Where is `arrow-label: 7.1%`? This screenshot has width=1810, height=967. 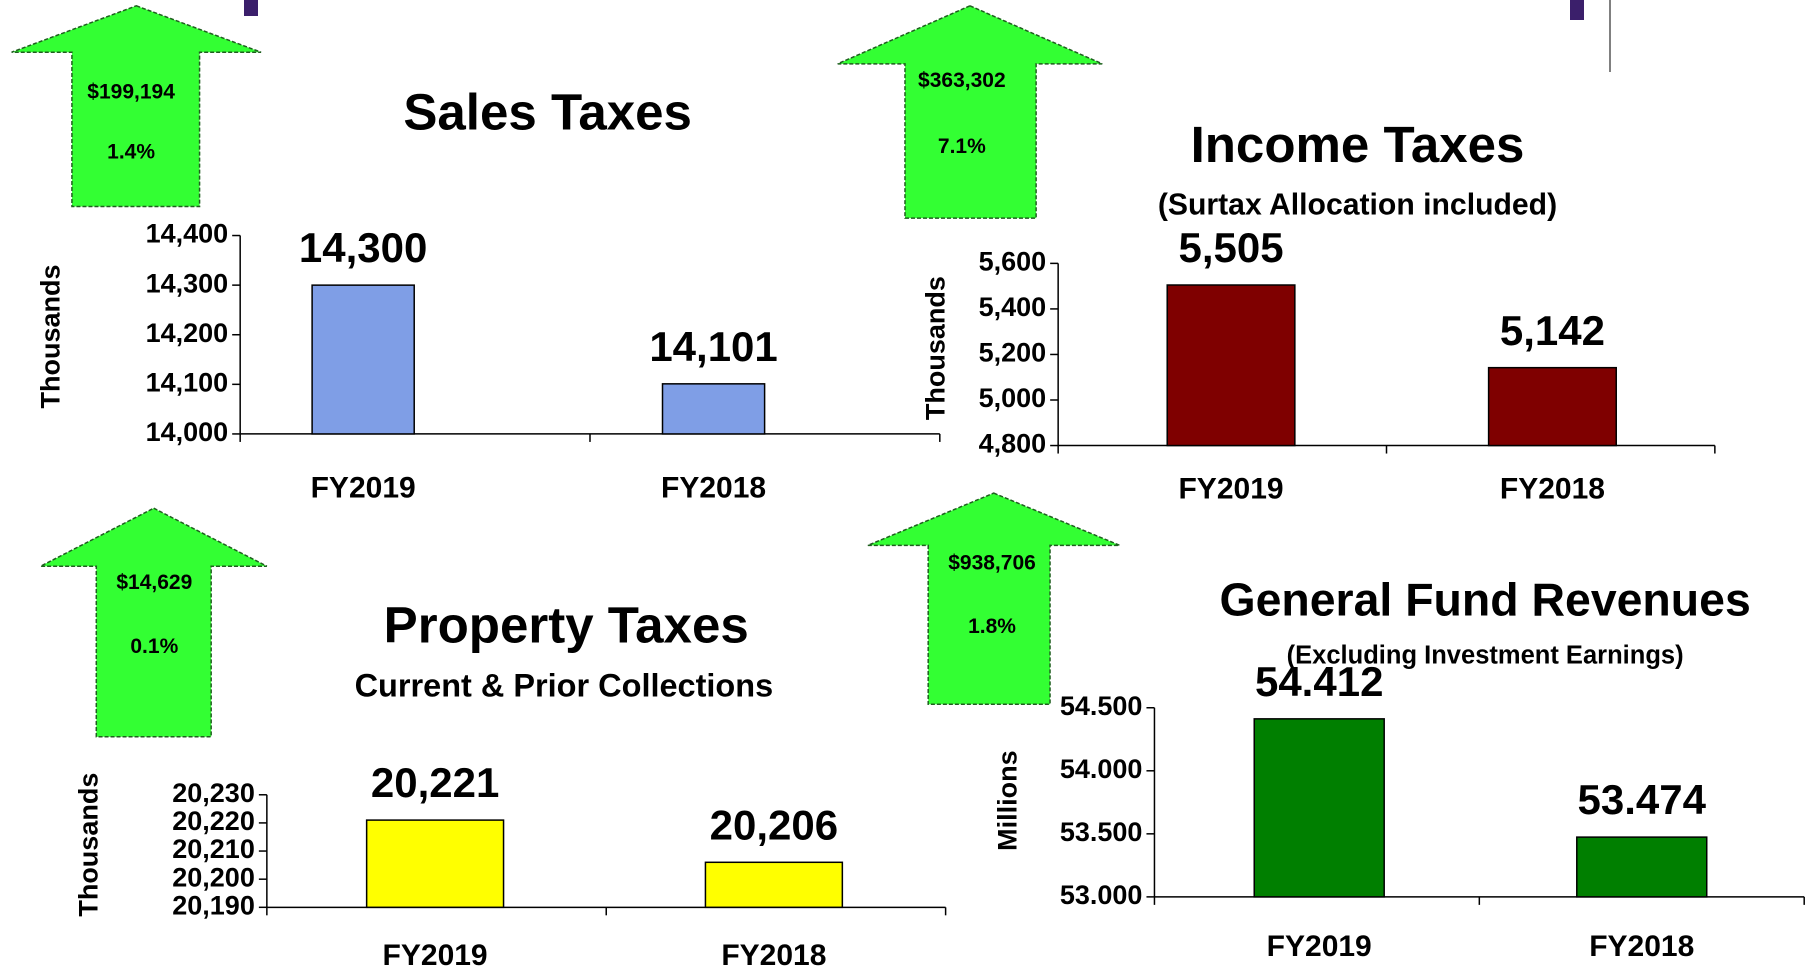
arrow-label: 7.1% is located at coordinates (962, 146).